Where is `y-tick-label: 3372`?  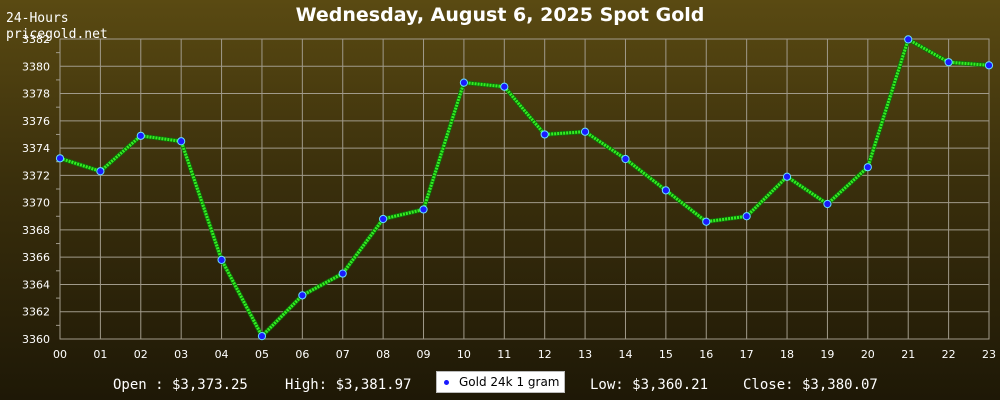 y-tick-label: 3372 is located at coordinates (36, 175).